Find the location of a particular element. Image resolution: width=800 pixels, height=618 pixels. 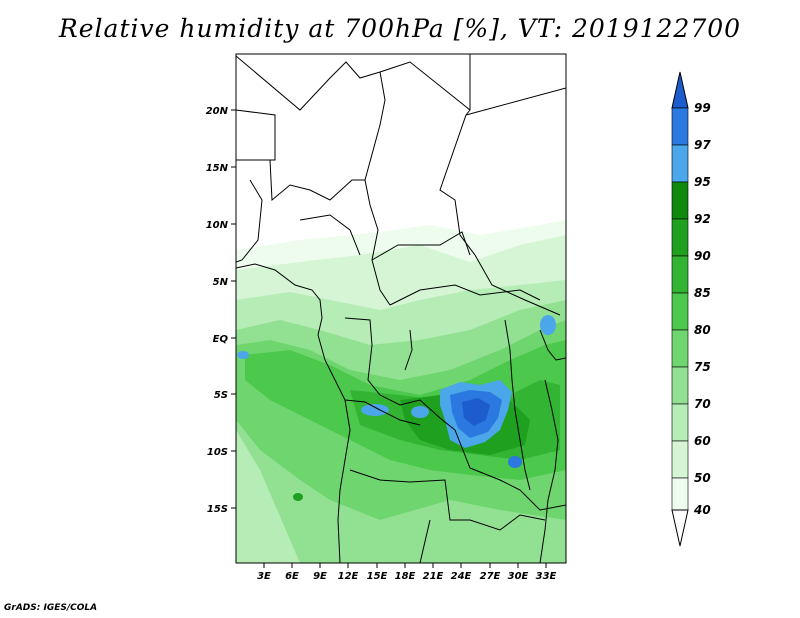

colorbar-label: 99 is located at coordinates (702, 108).